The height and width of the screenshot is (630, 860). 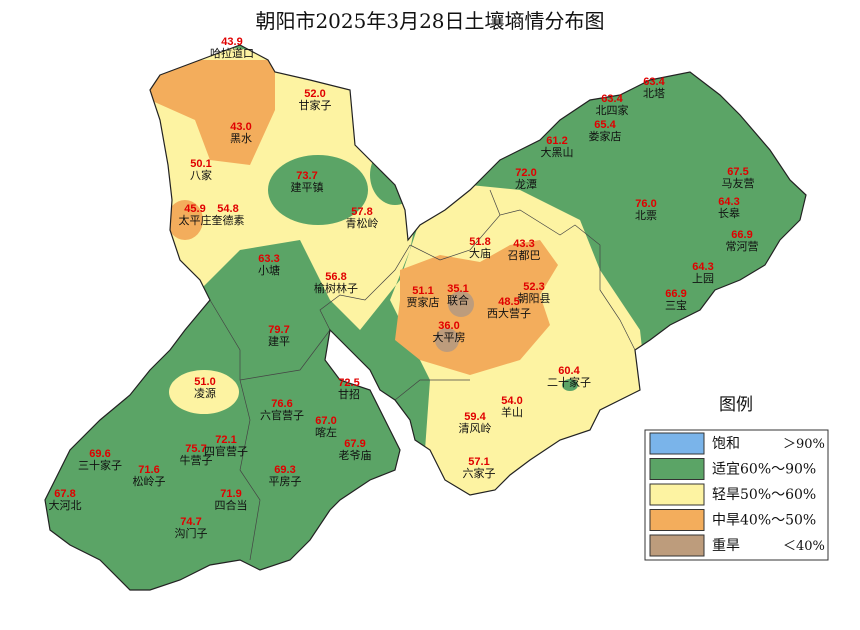 What do you see at coordinates (612, 110) in the screenshot?
I see `station-name: 北四家` at bounding box center [612, 110].